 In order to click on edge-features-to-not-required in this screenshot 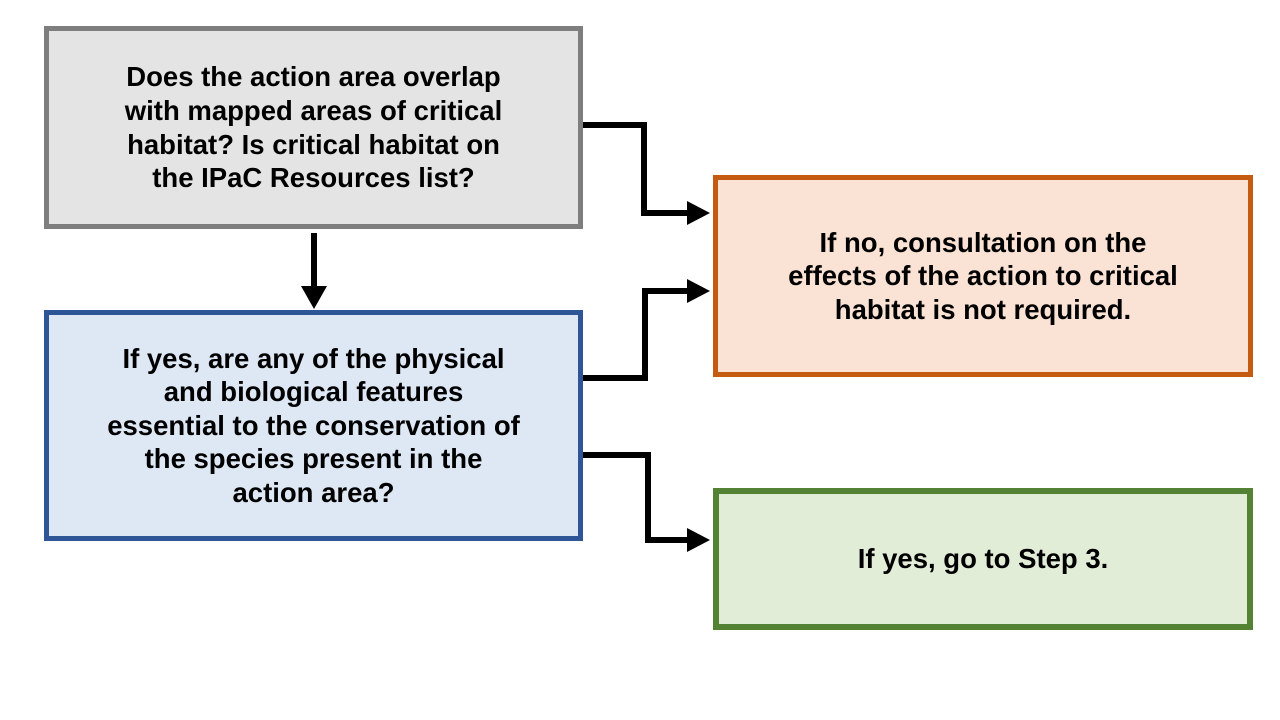, I will do `click(646, 330)`.